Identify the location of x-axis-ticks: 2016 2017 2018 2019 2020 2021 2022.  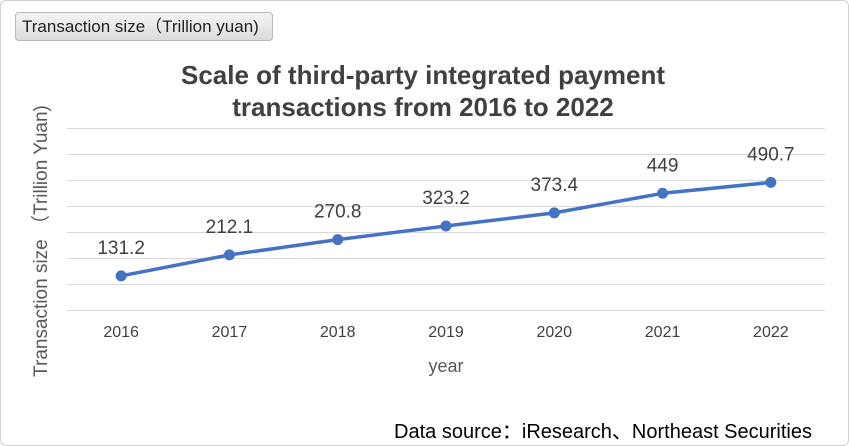
(445, 332).